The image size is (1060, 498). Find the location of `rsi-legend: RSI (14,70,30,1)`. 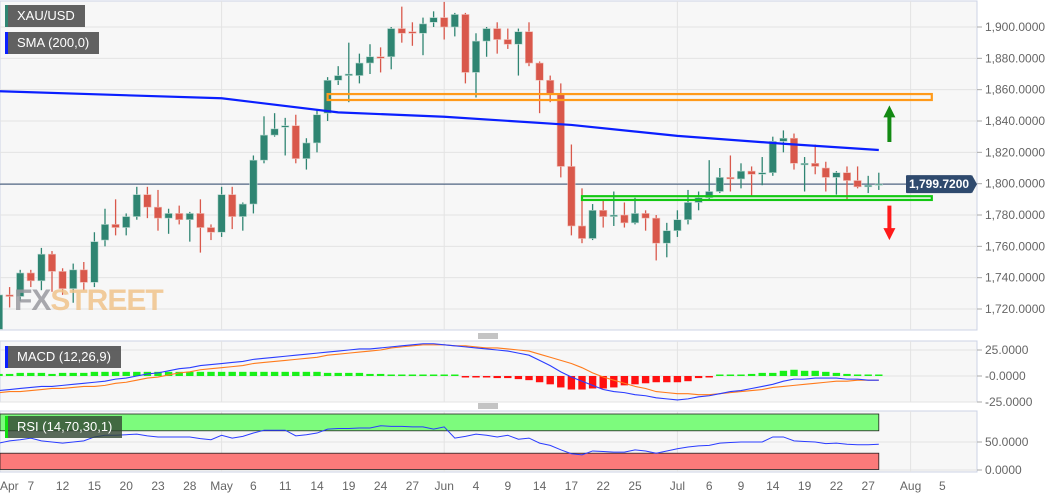

rsi-legend: RSI (14,70,30,1) is located at coordinates (64, 427).